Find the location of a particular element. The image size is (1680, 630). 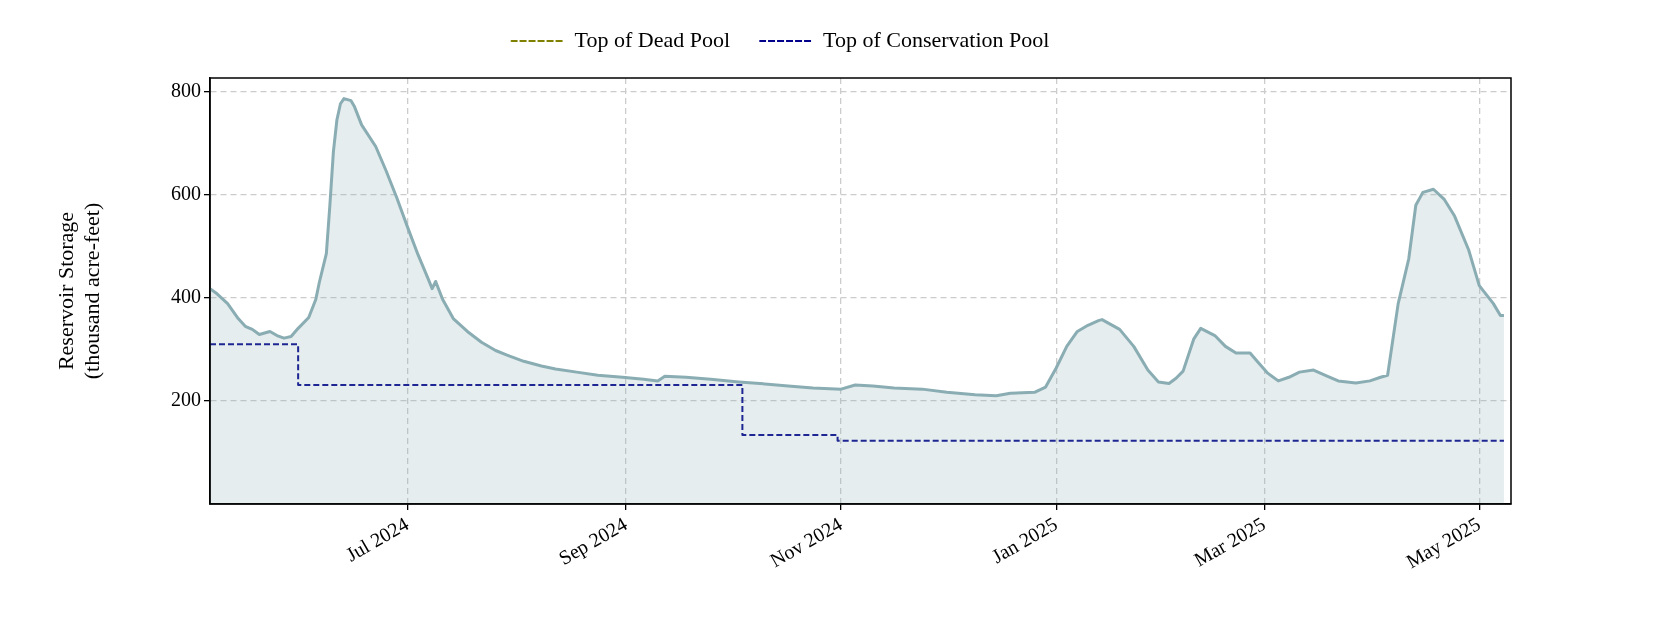

x-tick-label: Sep 2024 is located at coordinates (593, 541).